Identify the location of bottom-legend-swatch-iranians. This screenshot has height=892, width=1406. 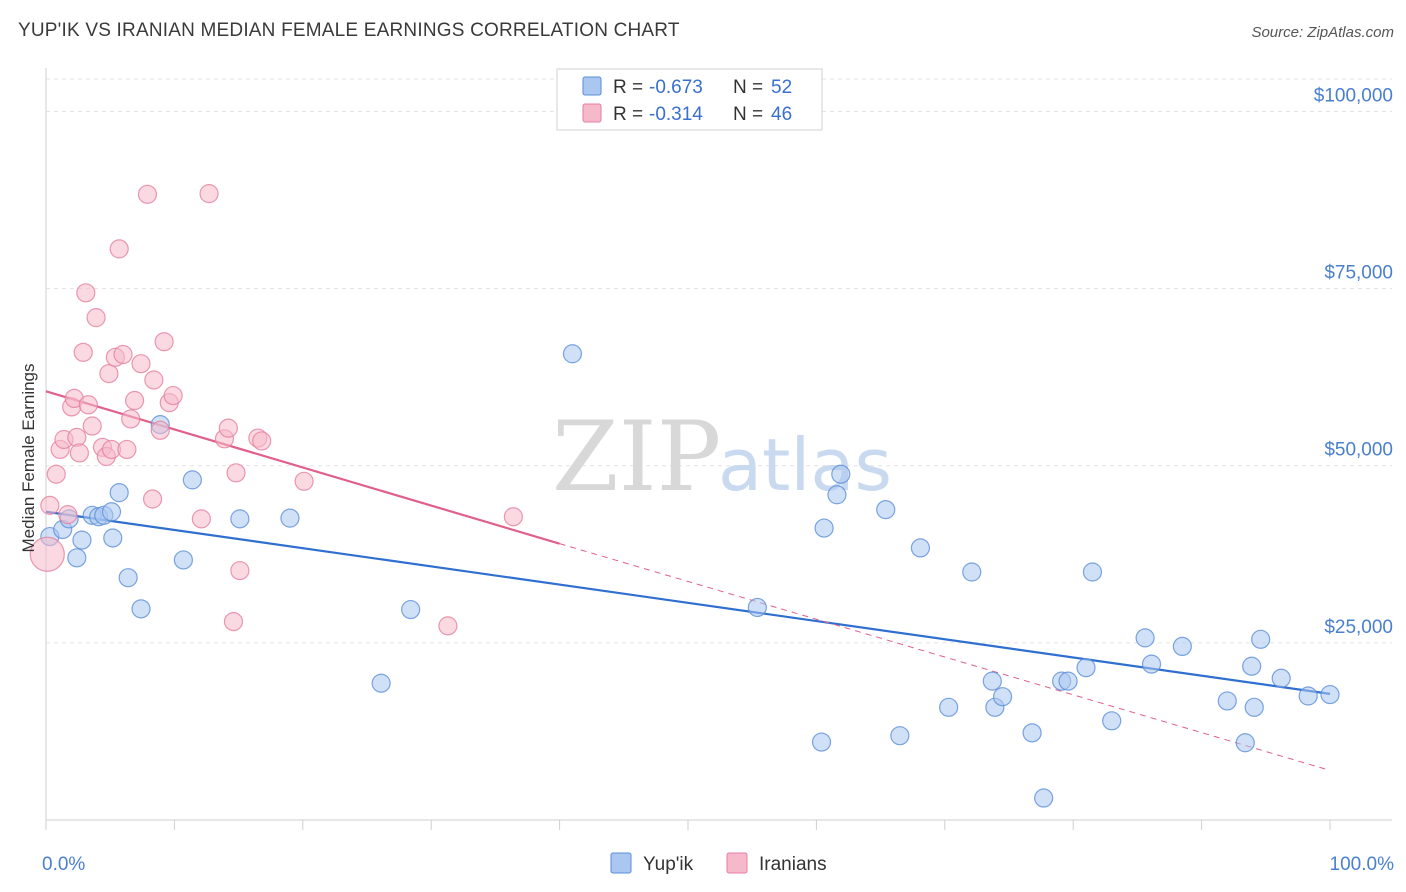
(737, 863).